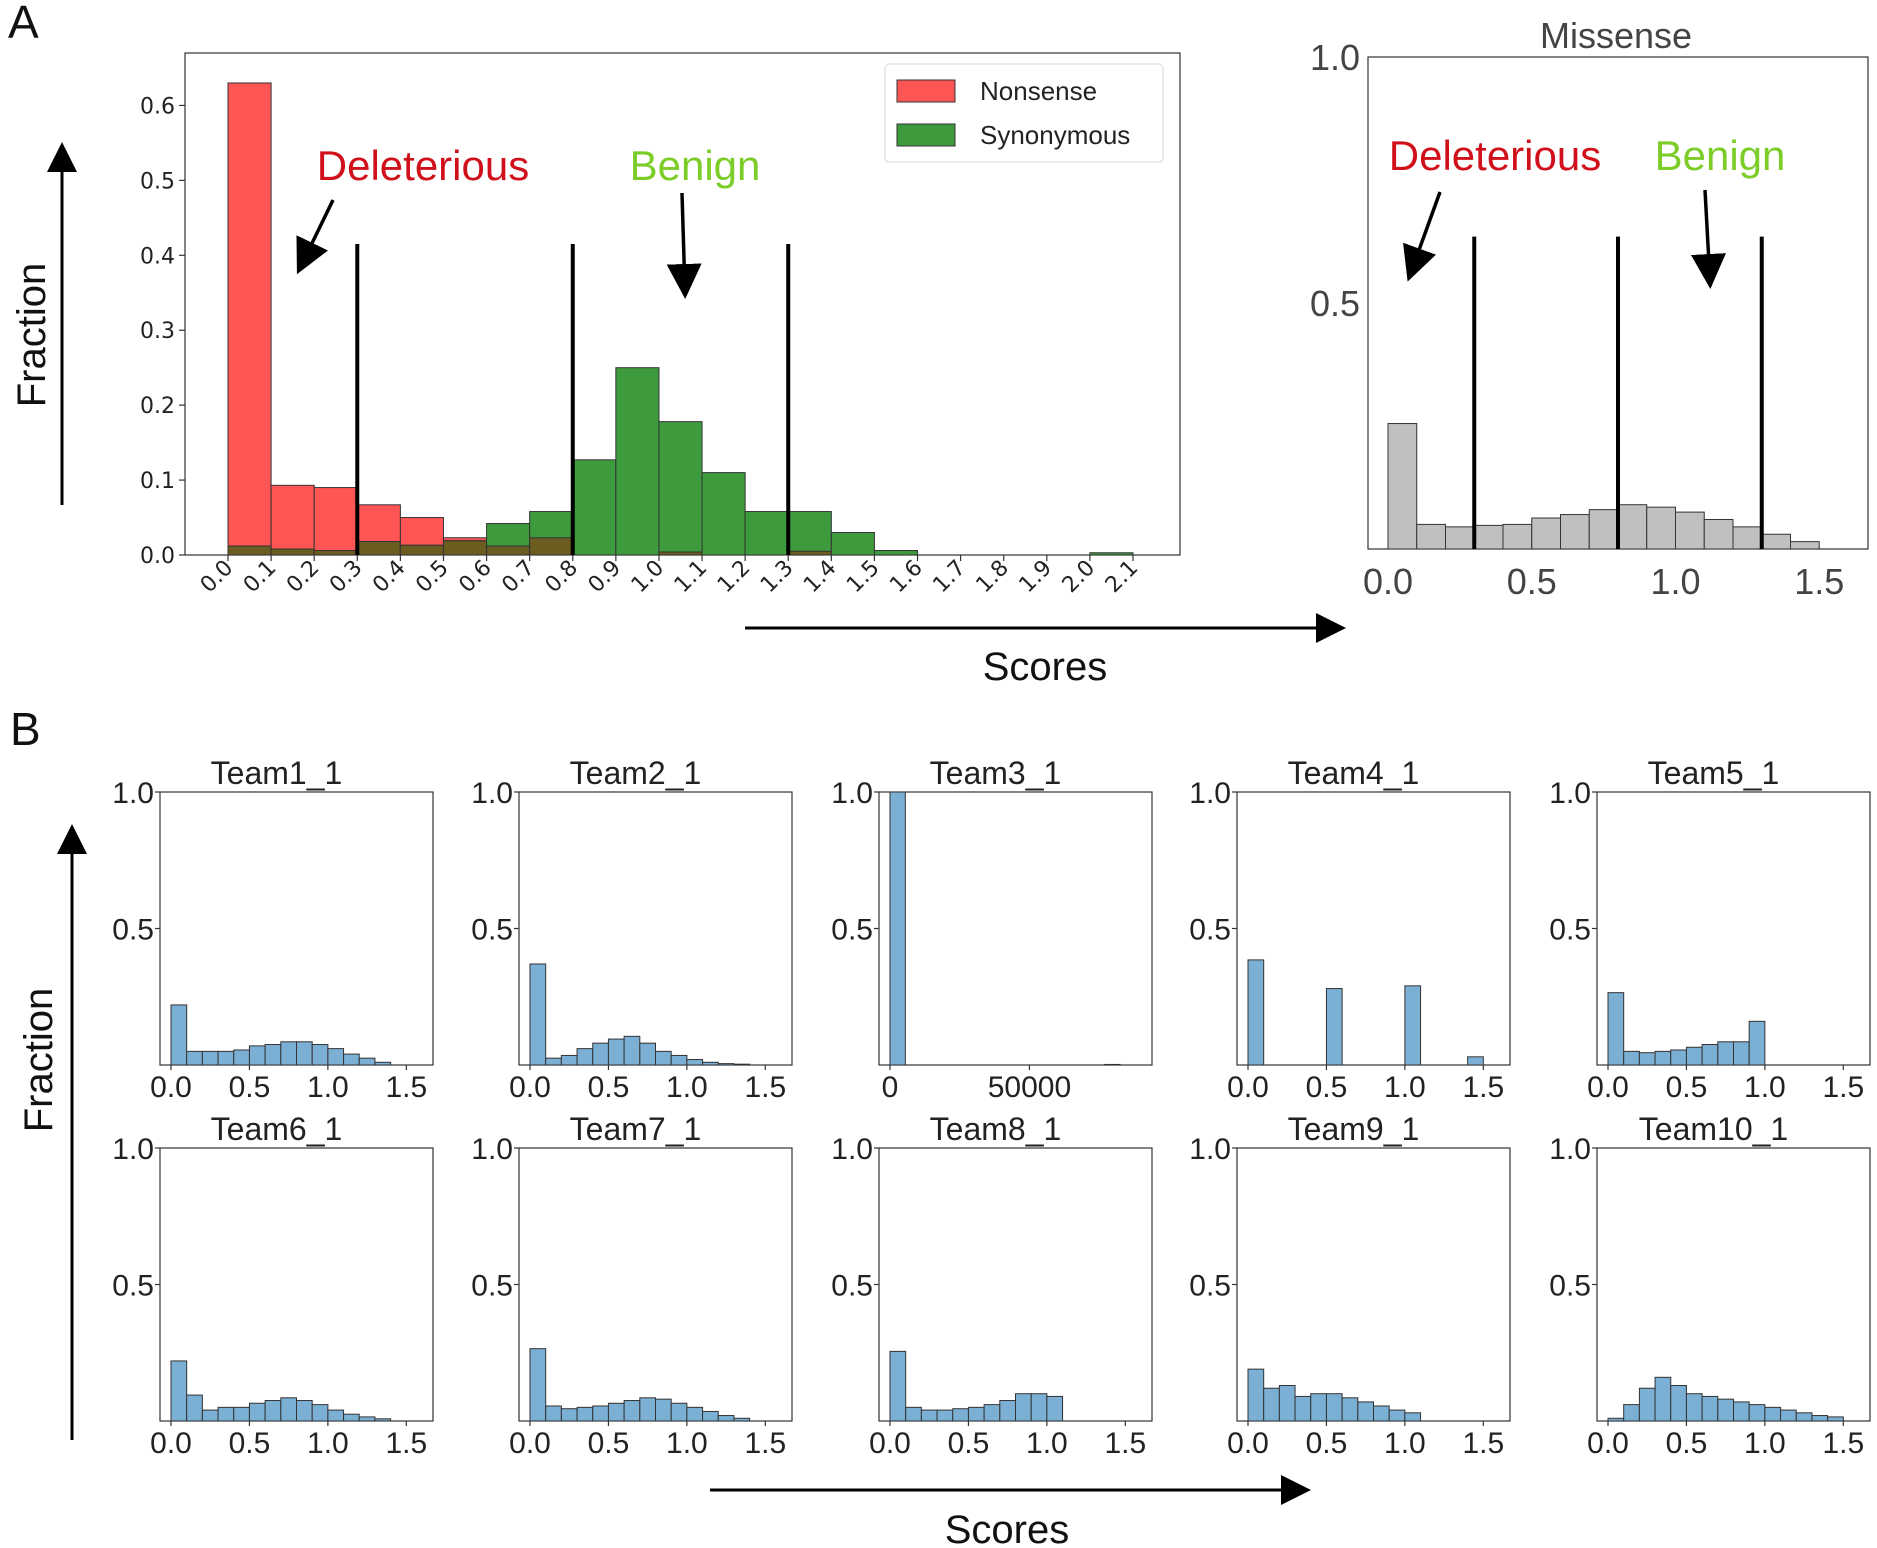 Image resolution: width=1877 pixels, height=1548 pixels. What do you see at coordinates (906, 577) in the screenshot?
I see `x-tick-label: 1.6` at bounding box center [906, 577].